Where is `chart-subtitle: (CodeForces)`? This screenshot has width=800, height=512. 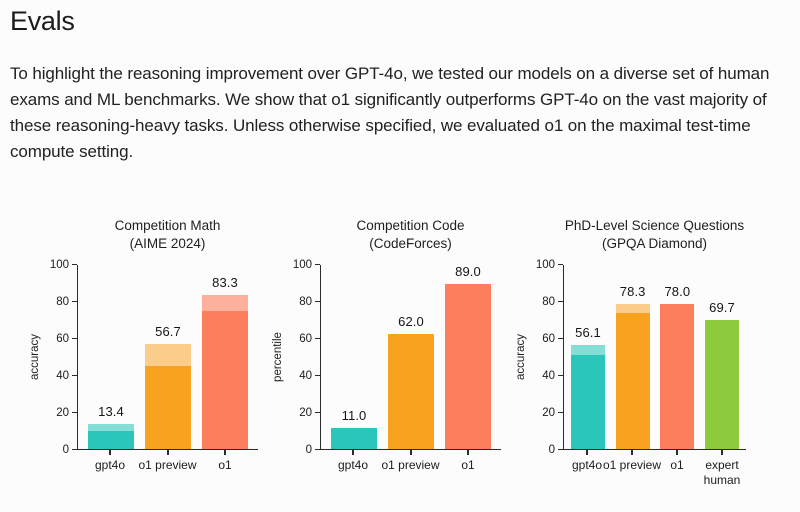 chart-subtitle: (CodeForces) is located at coordinates (410, 243).